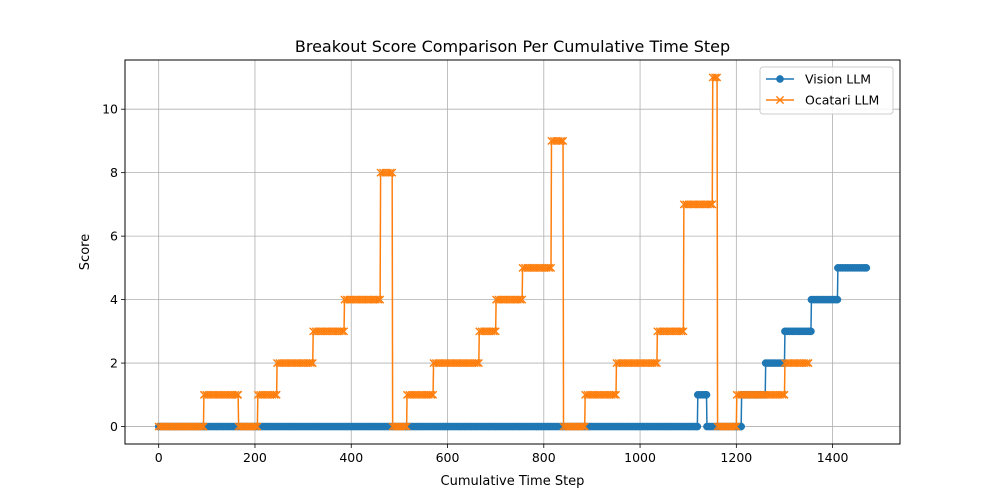 This screenshot has height=500, width=1000. What do you see at coordinates (833, 457) in the screenshot?
I see `x-tick-label: 1400` at bounding box center [833, 457].